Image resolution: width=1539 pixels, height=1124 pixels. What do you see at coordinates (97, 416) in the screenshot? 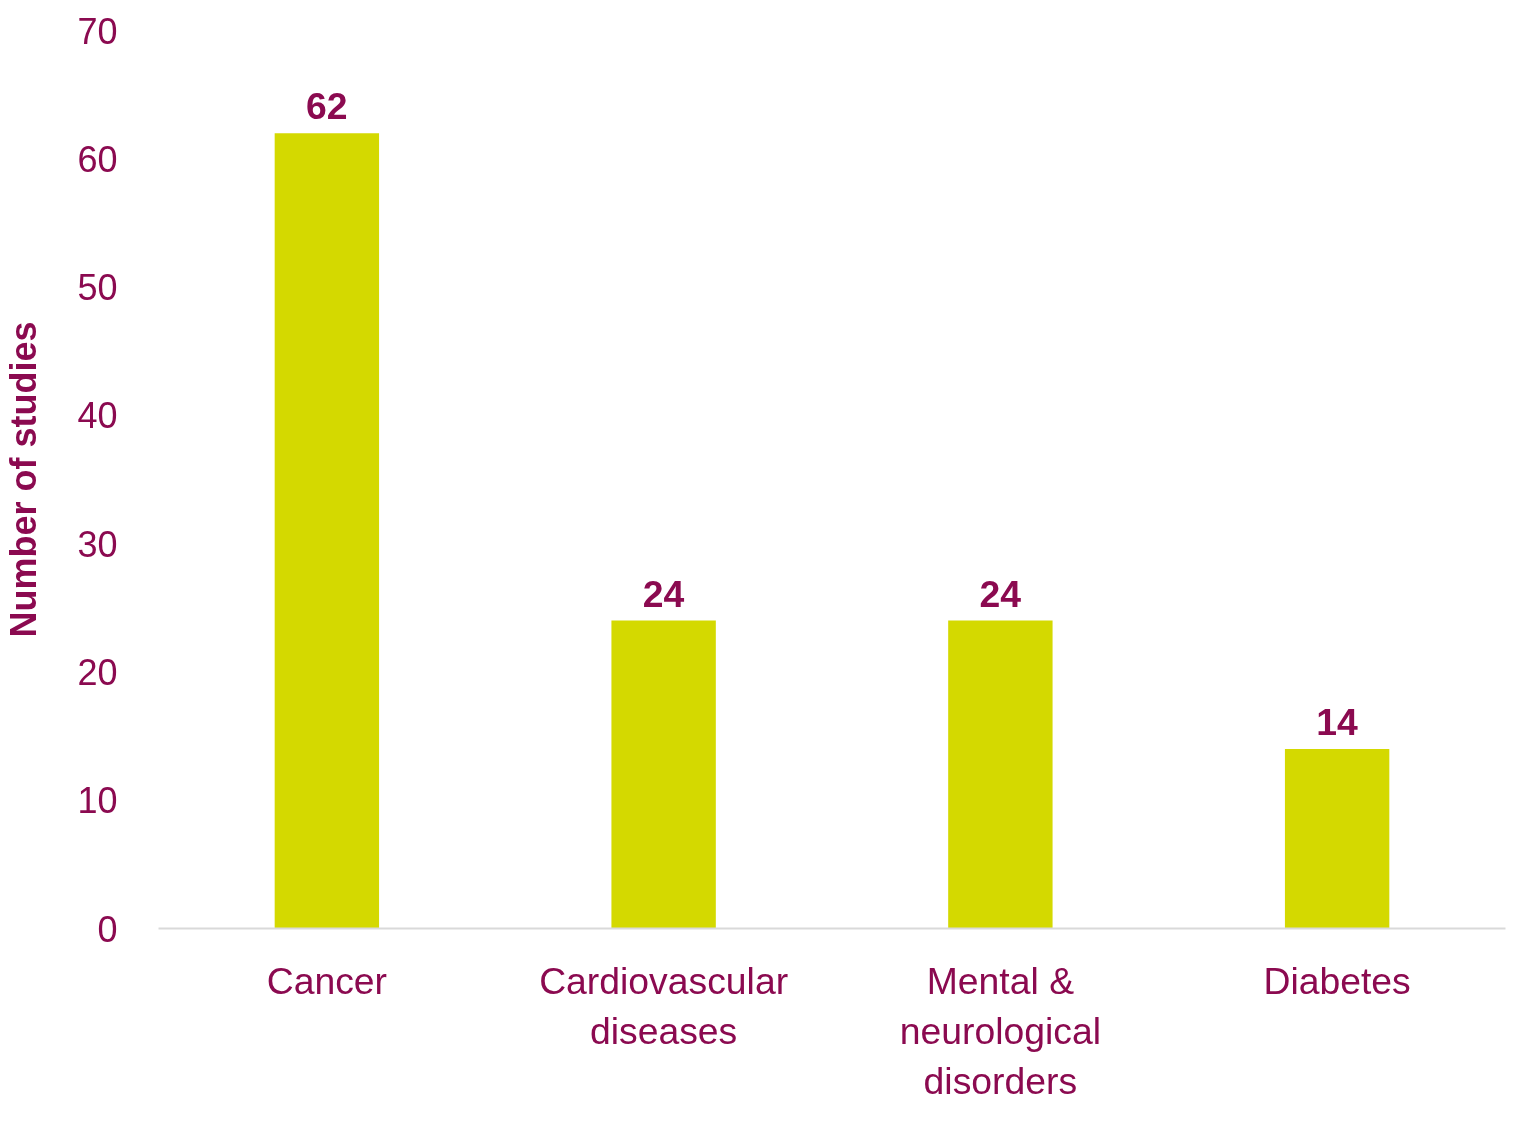
I see `y-tick-label: 40` at bounding box center [97, 416].